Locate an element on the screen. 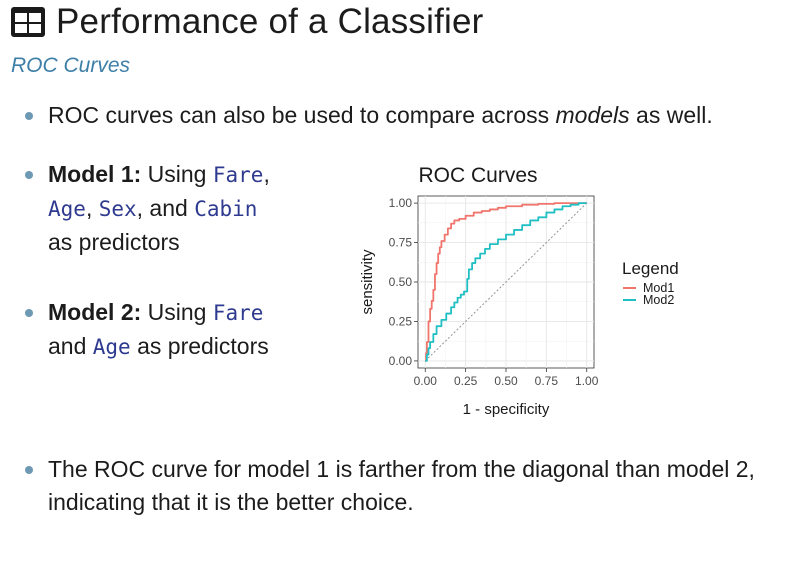  diagonal-reference-line is located at coordinates (506, 282).